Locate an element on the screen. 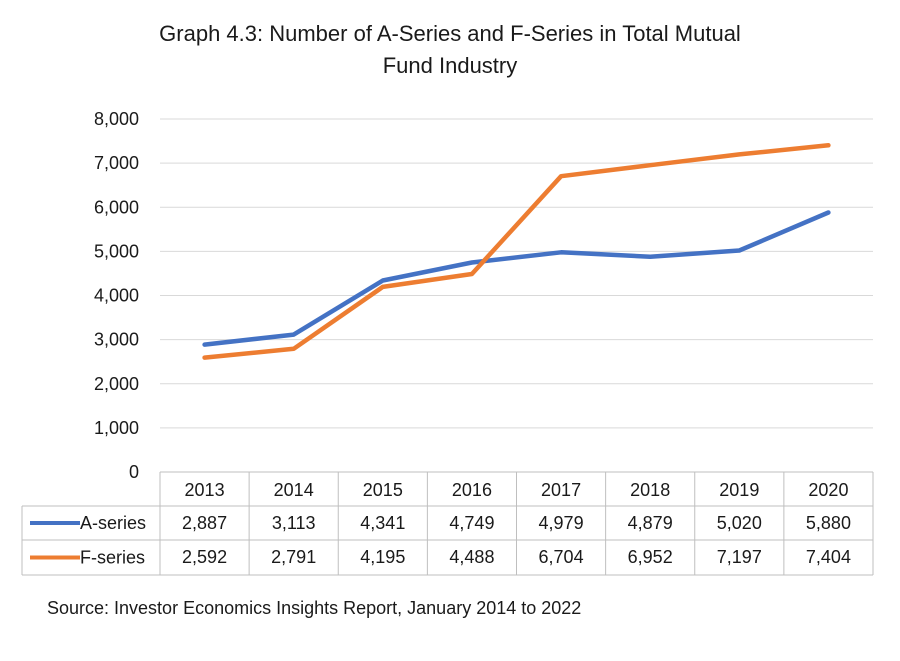 Image resolution: width=900 pixels, height=661 pixels. x-category-label: 2018 is located at coordinates (650, 490).